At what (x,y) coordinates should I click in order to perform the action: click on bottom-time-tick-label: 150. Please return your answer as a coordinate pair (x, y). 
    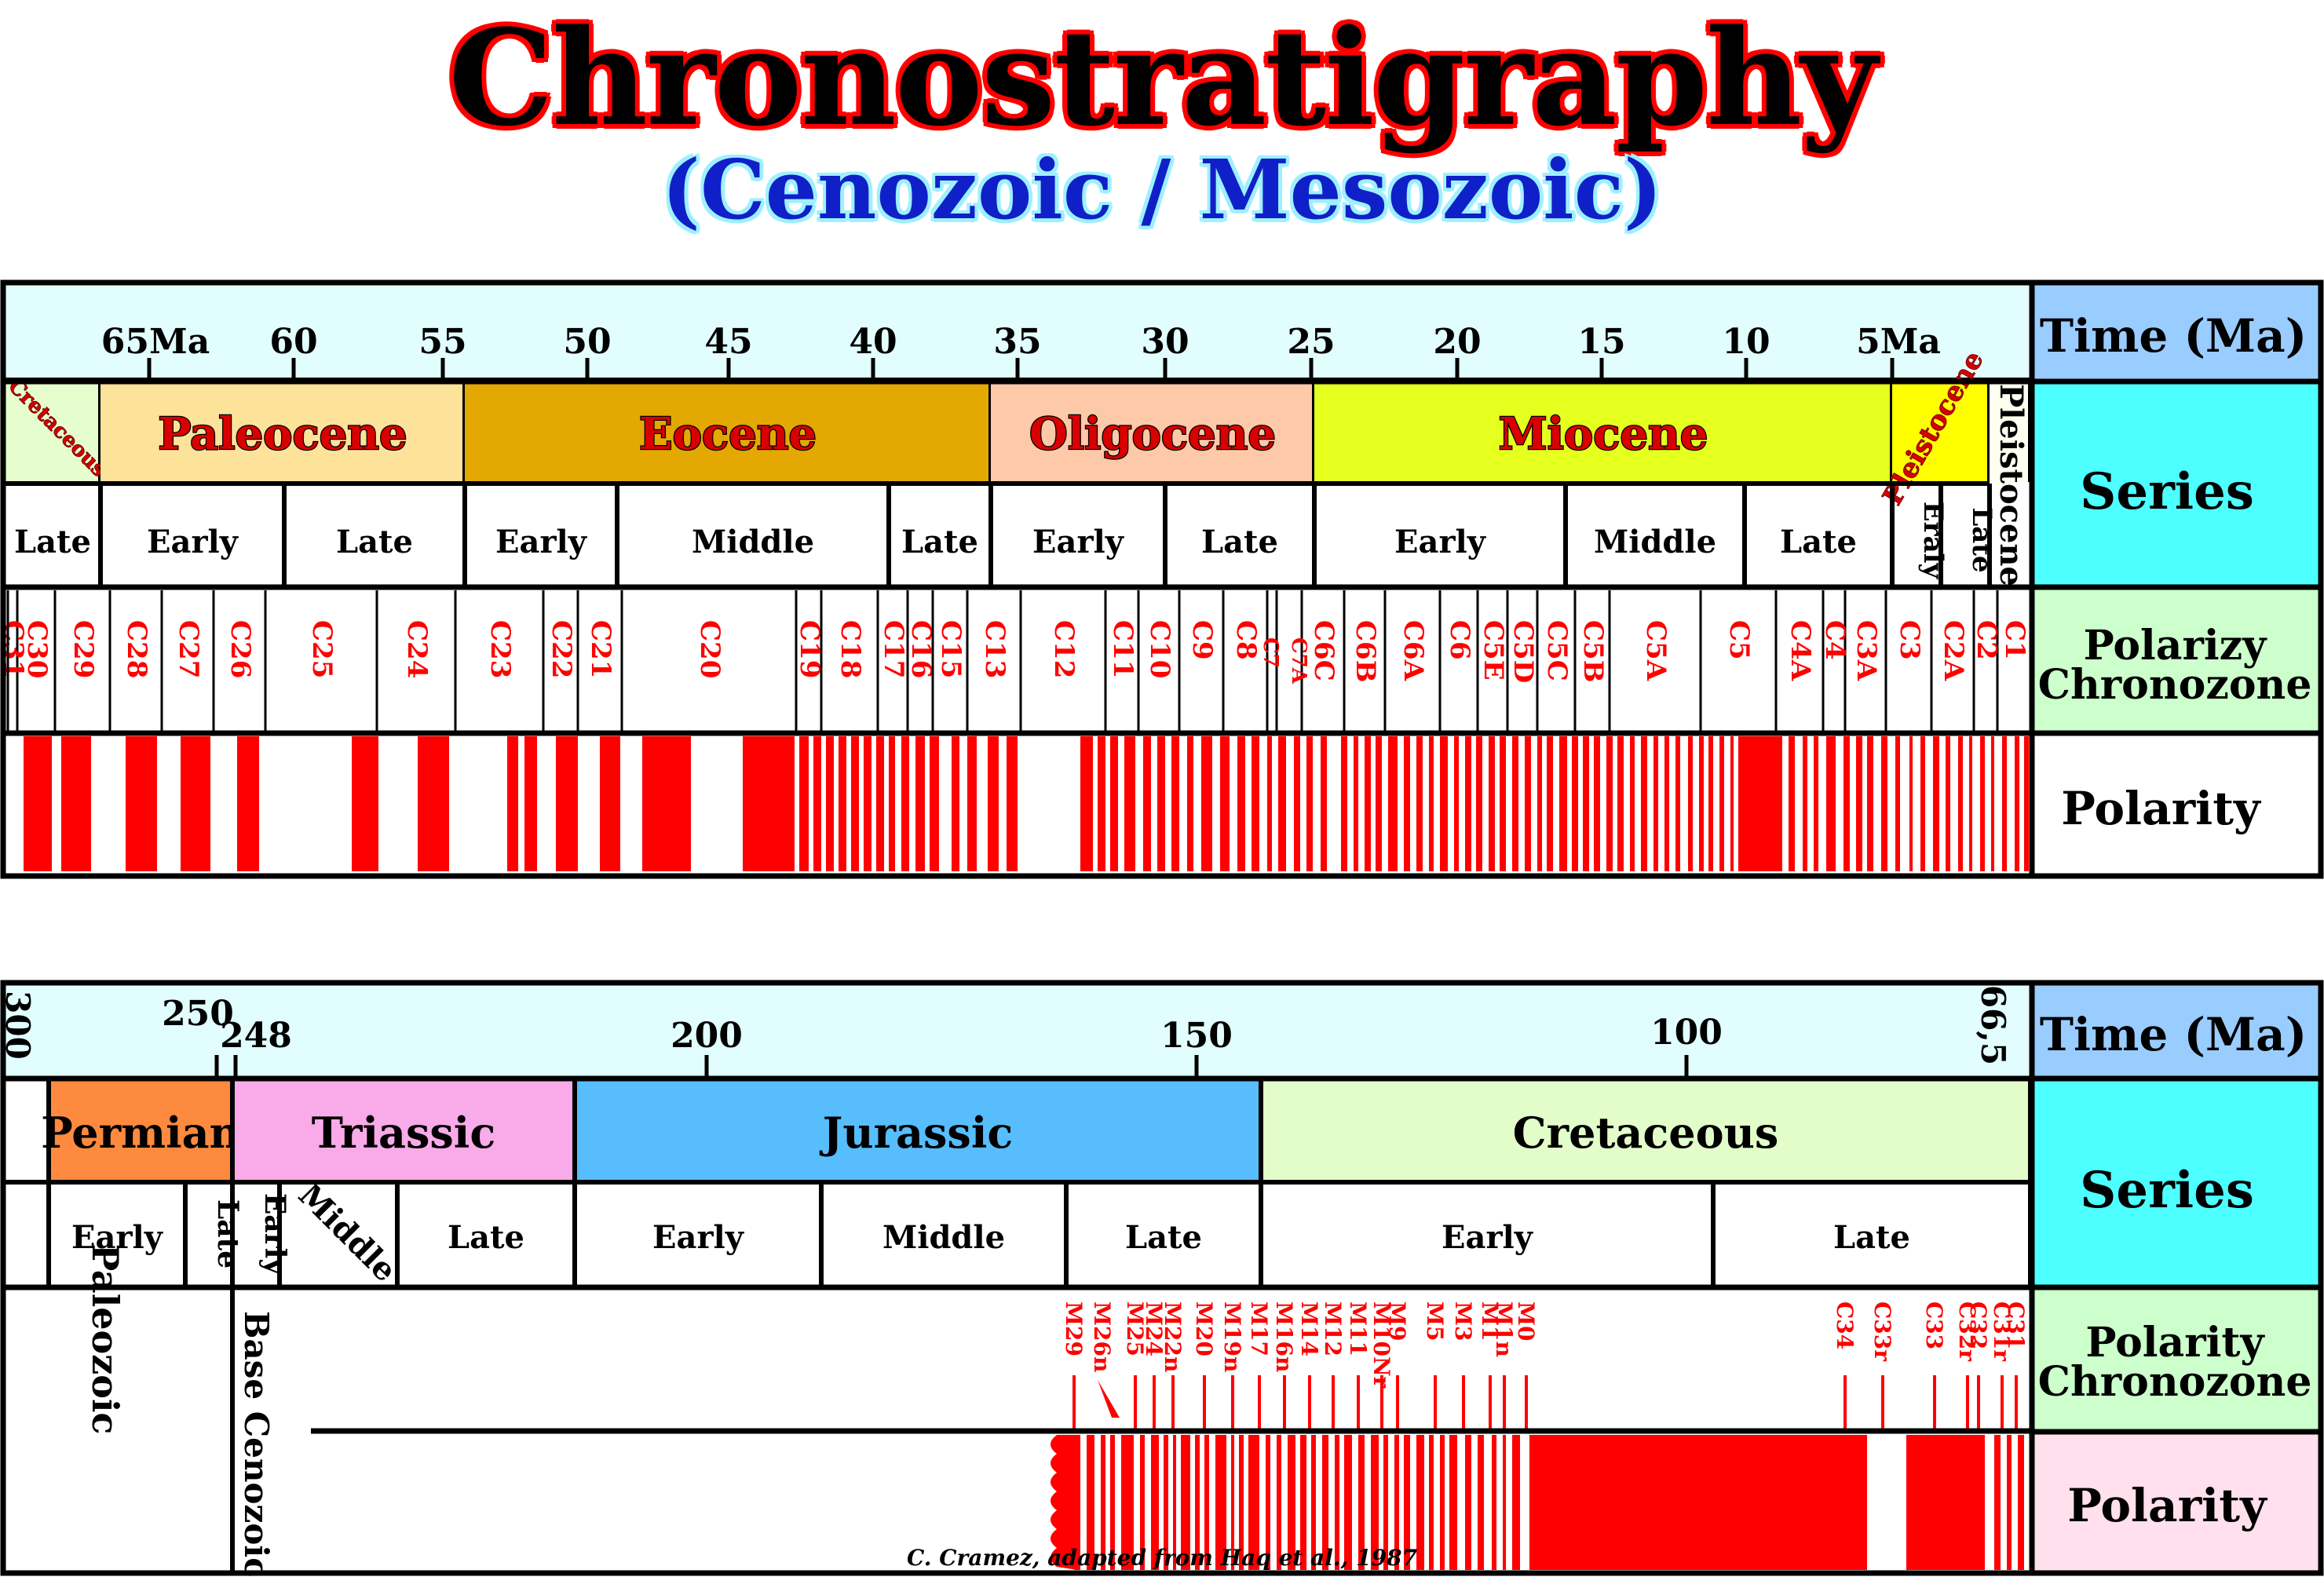
    Looking at the image, I should click on (1196, 1036).